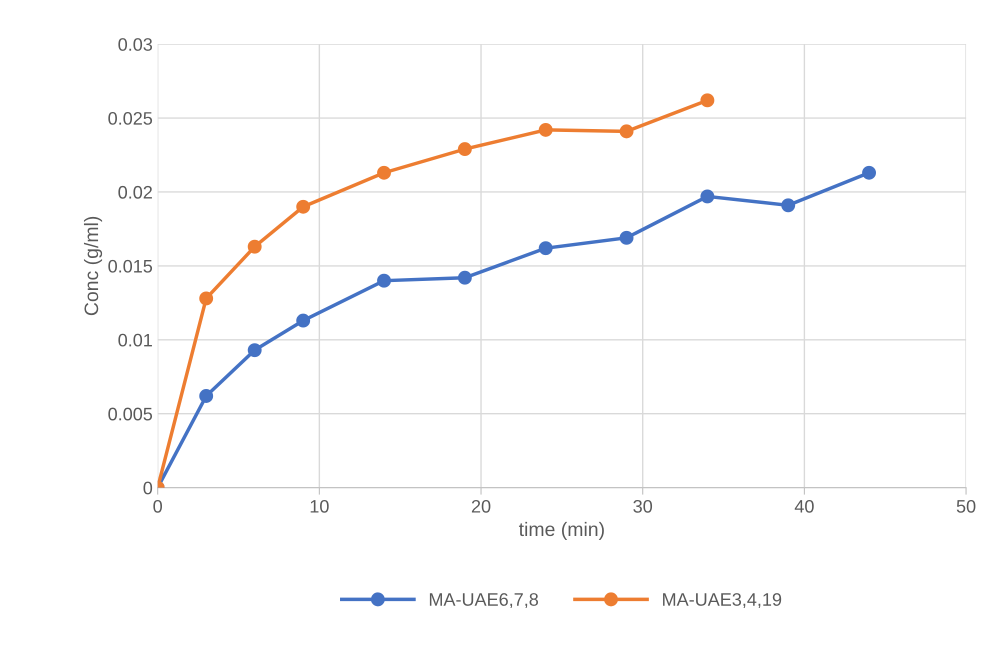 The width and height of the screenshot is (998, 659). Describe the element at coordinates (722, 600) in the screenshot. I see `legend-label: MA-UAE3,4,19` at that location.